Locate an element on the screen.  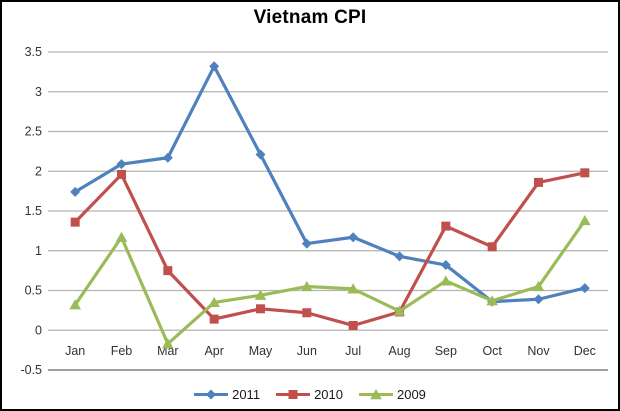
data-point-2010-Jan is located at coordinates (75, 222).